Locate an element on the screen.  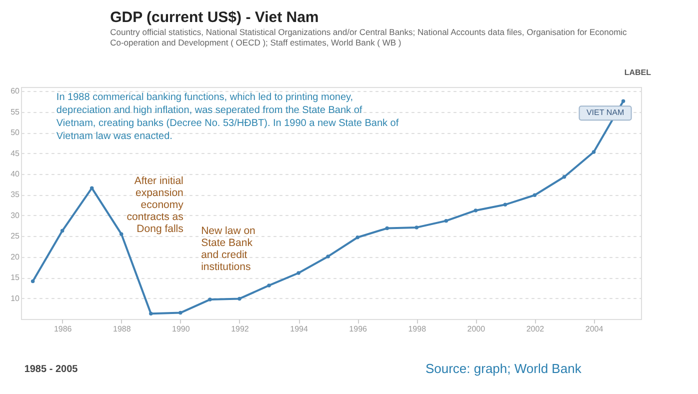
y-tick-label: 20 is located at coordinates (15, 257).